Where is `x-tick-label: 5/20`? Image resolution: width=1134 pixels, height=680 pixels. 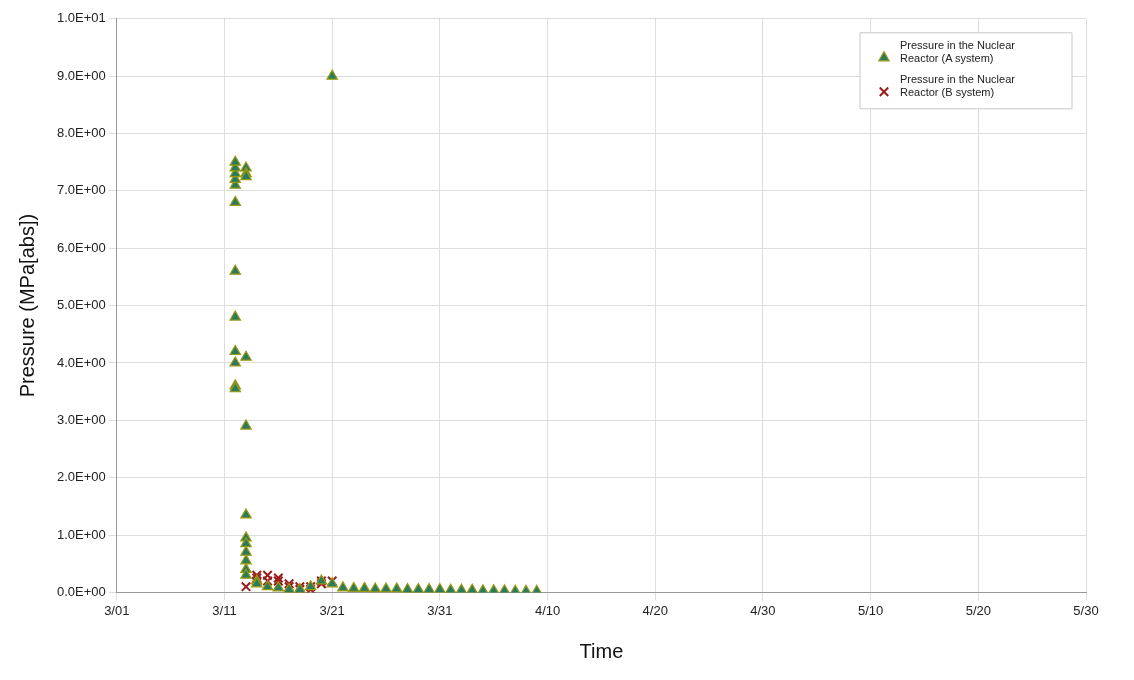 x-tick-label: 5/20 is located at coordinates (978, 610).